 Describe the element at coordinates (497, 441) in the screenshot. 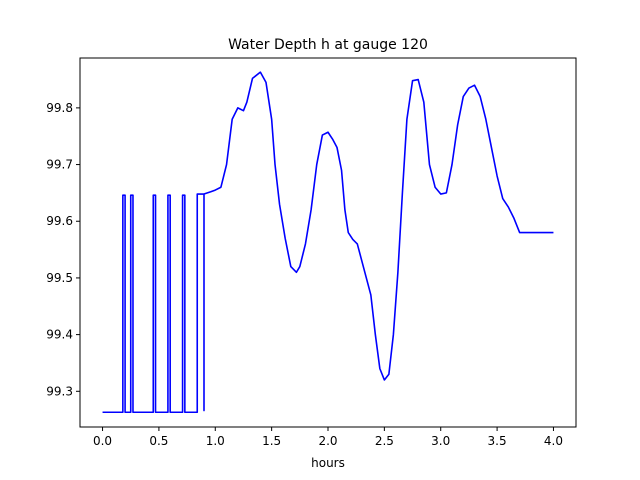

I see `x-tick-label: 3.5` at that location.